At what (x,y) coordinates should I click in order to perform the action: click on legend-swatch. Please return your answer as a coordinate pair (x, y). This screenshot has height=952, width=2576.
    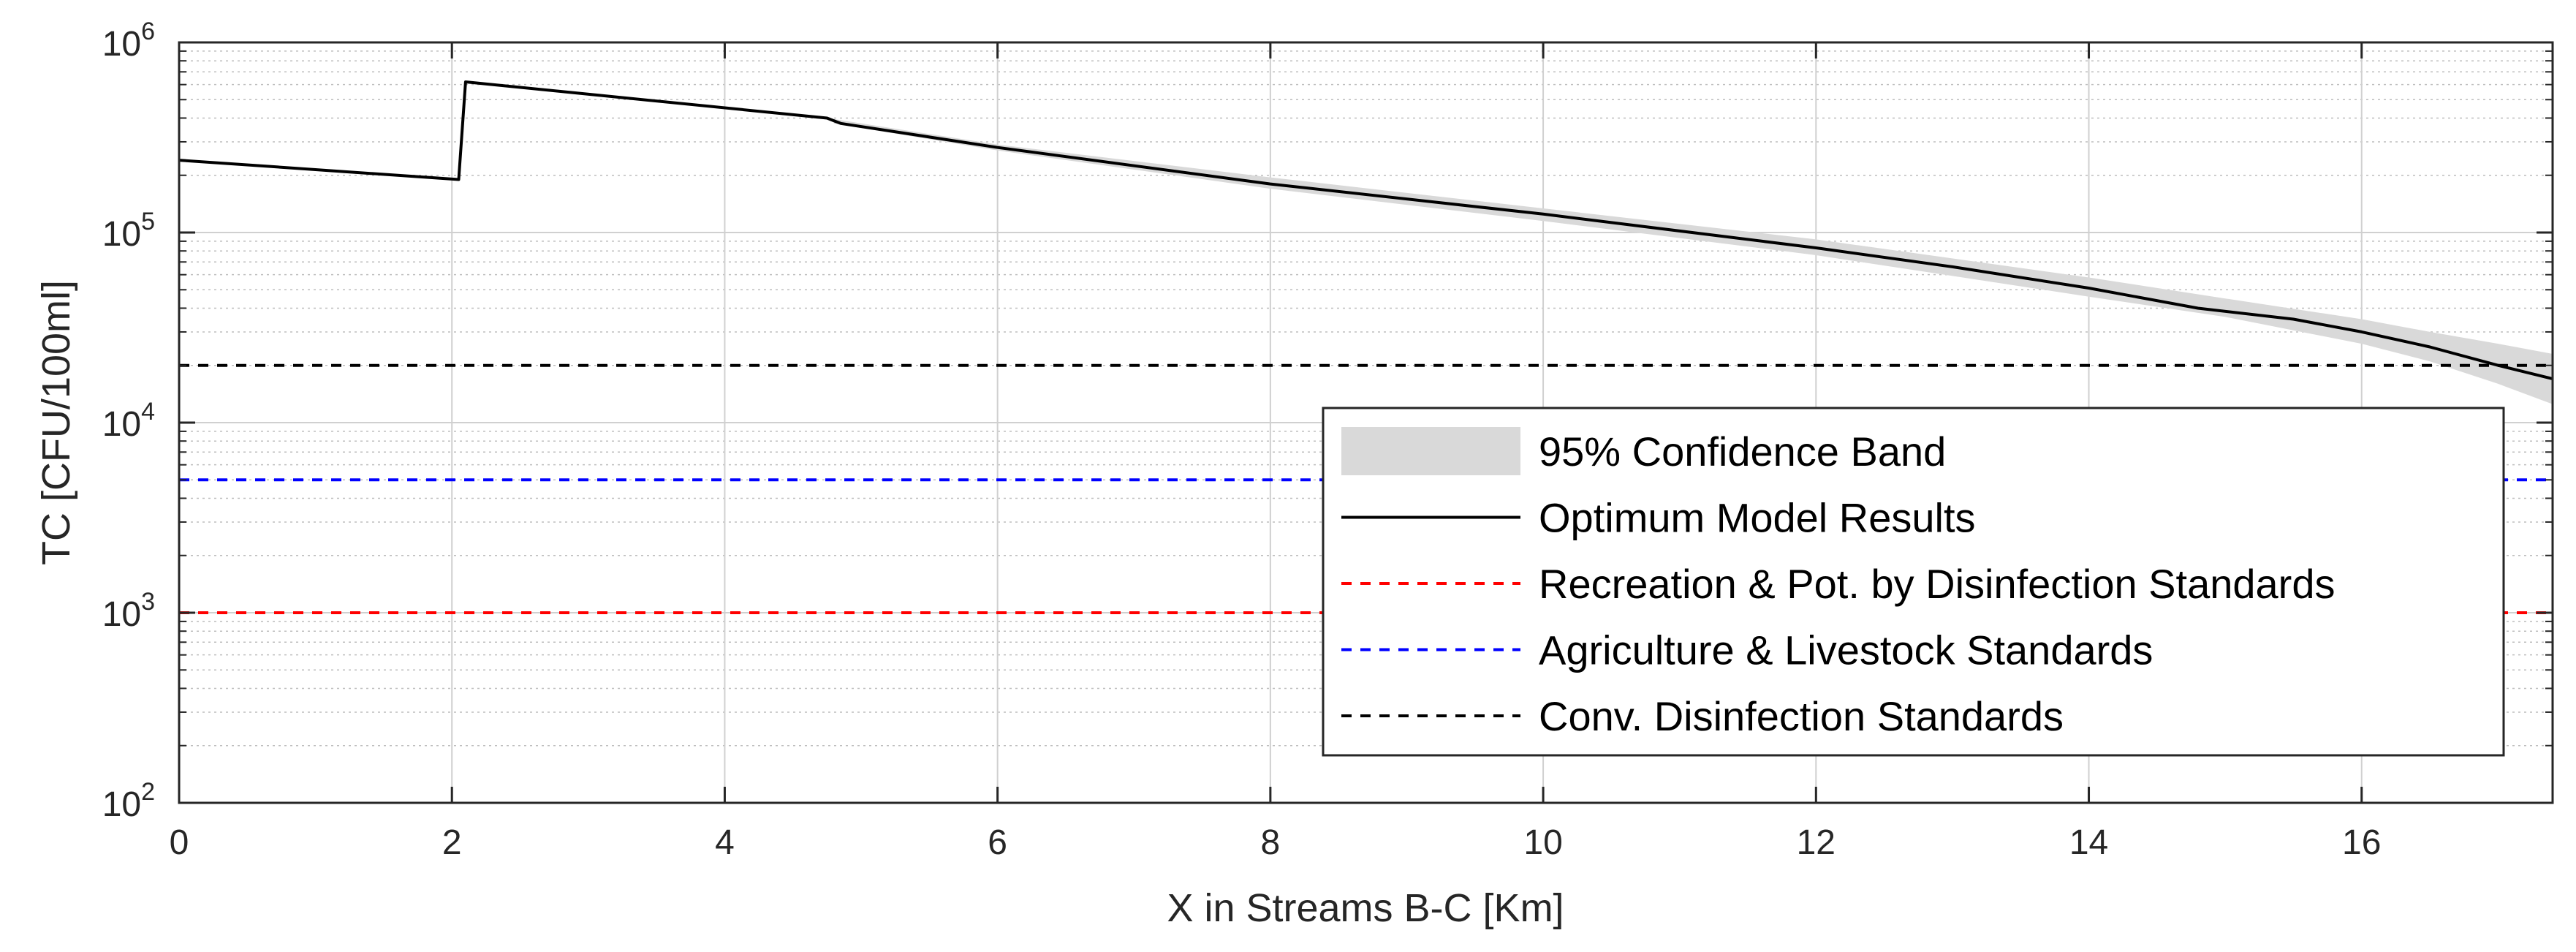
    Looking at the image, I should click on (1430, 451).